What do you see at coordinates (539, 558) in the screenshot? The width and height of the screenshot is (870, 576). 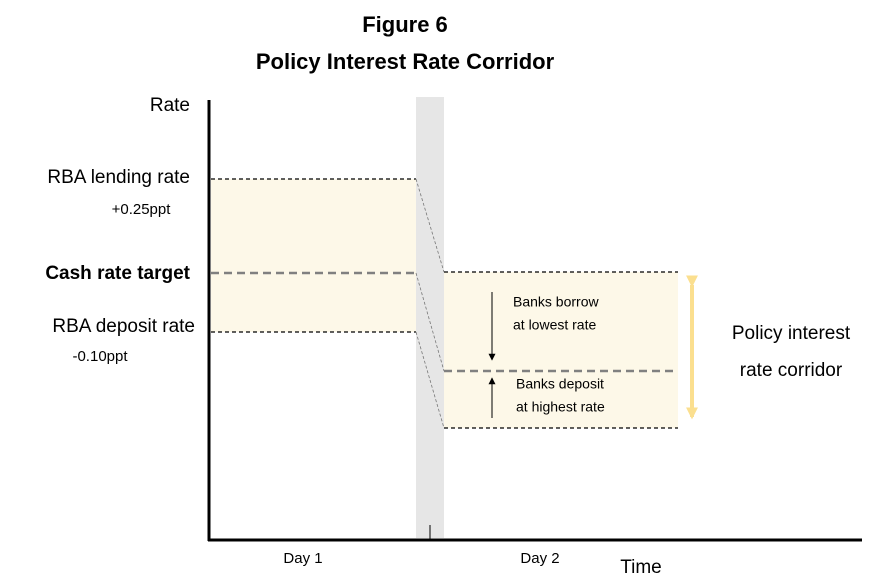 I see `x-tick-label: Day 2` at bounding box center [539, 558].